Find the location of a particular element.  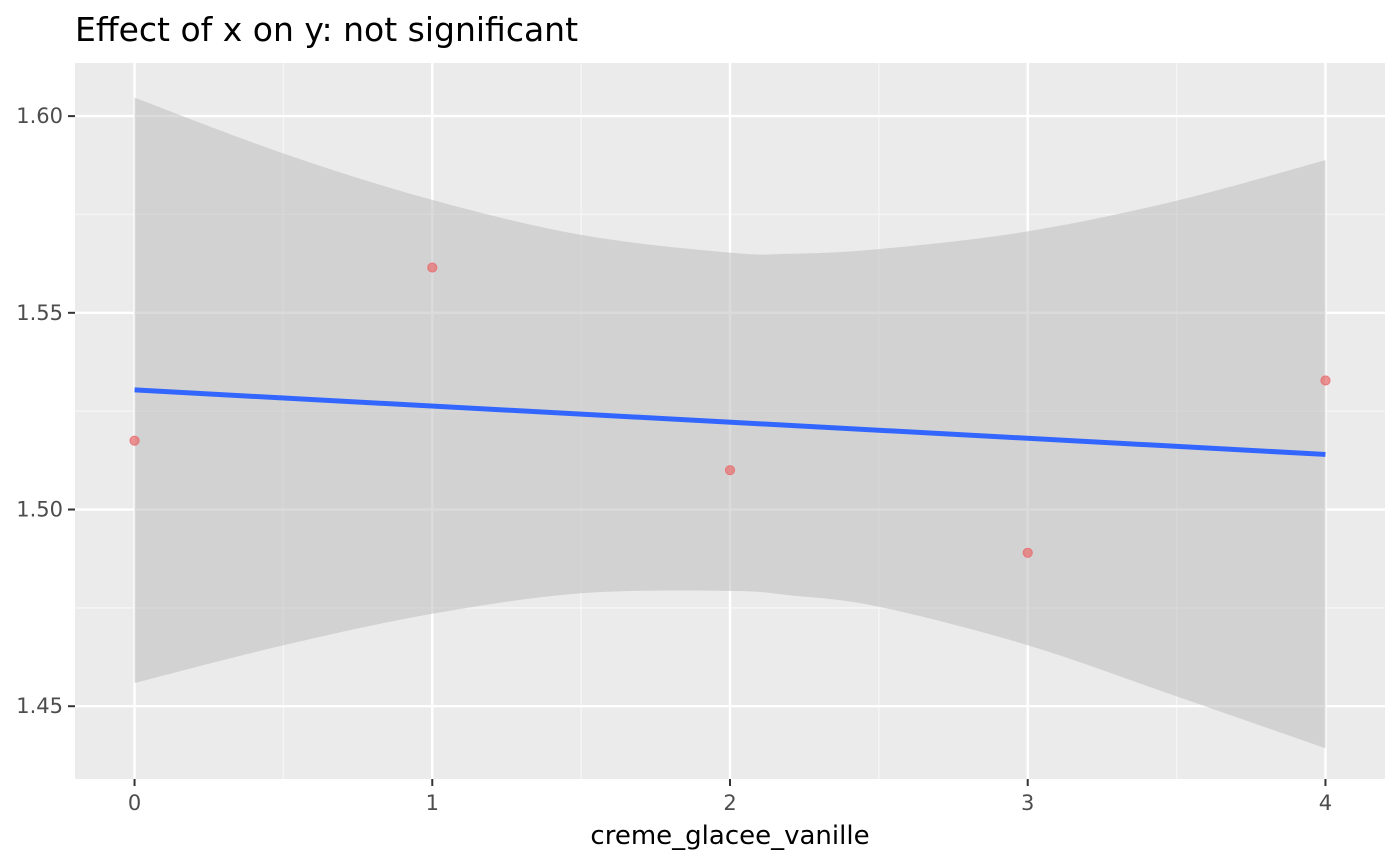

x-tick-label: 4 is located at coordinates (1325, 803).